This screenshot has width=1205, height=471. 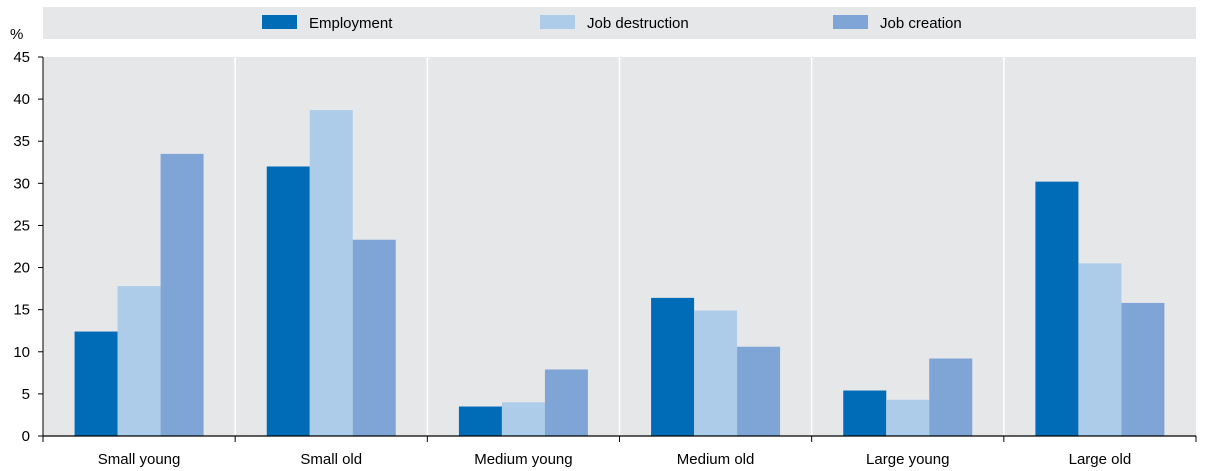 I want to click on x-category-label: Medium young, so click(x=523, y=459).